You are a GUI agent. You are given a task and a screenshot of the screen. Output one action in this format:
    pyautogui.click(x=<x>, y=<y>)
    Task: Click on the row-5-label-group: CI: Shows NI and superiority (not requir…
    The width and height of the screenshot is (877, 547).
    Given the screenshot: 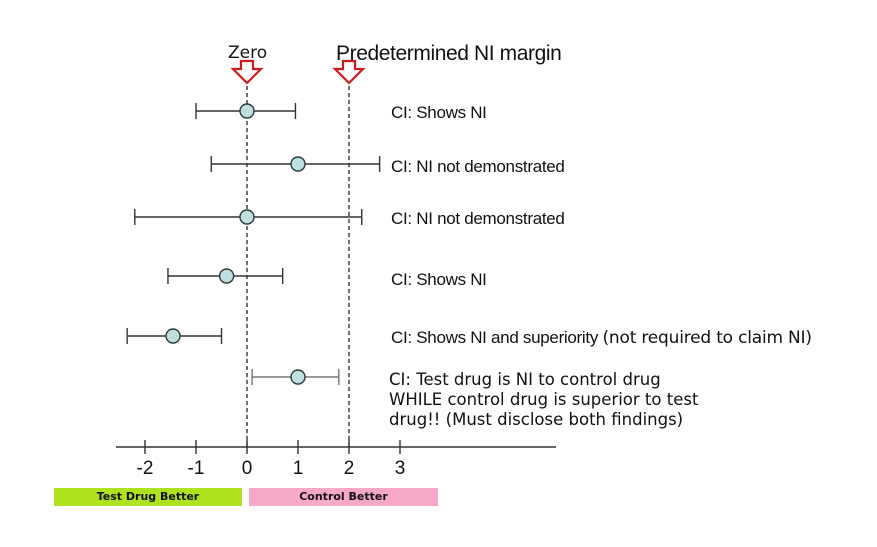 What is the action you would take?
    pyautogui.click(x=601, y=338)
    